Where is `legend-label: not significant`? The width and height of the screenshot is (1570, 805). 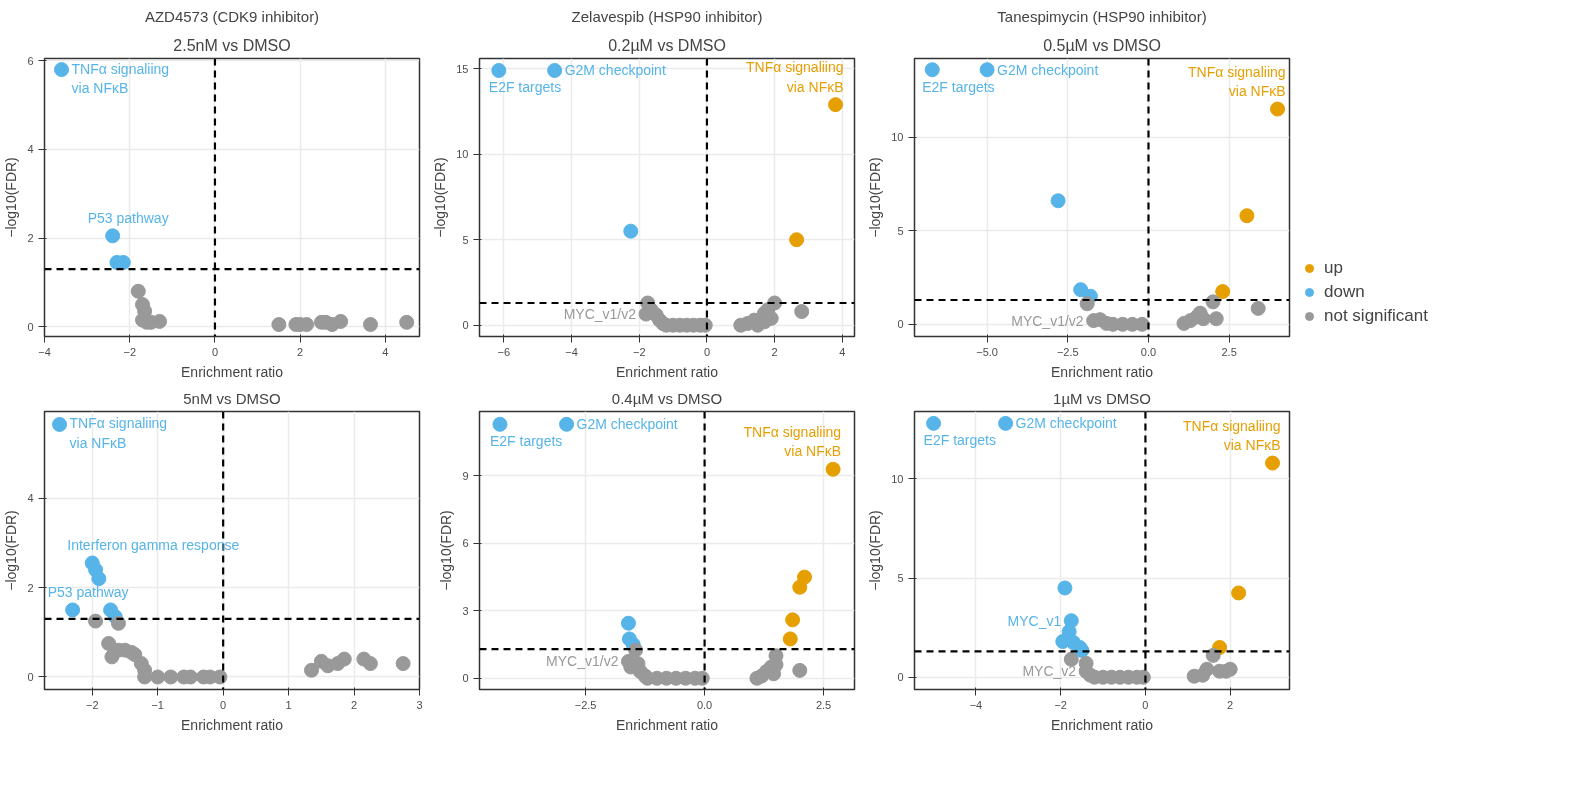 legend-label: not significant is located at coordinates (1376, 316).